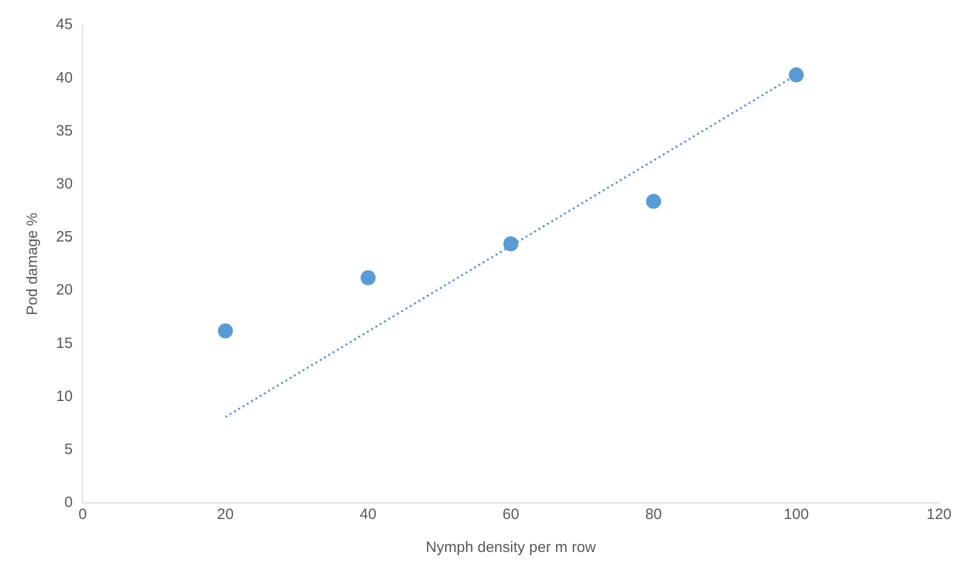  What do you see at coordinates (33, 264) in the screenshot?
I see `y-axis-title: Pod damage %` at bounding box center [33, 264].